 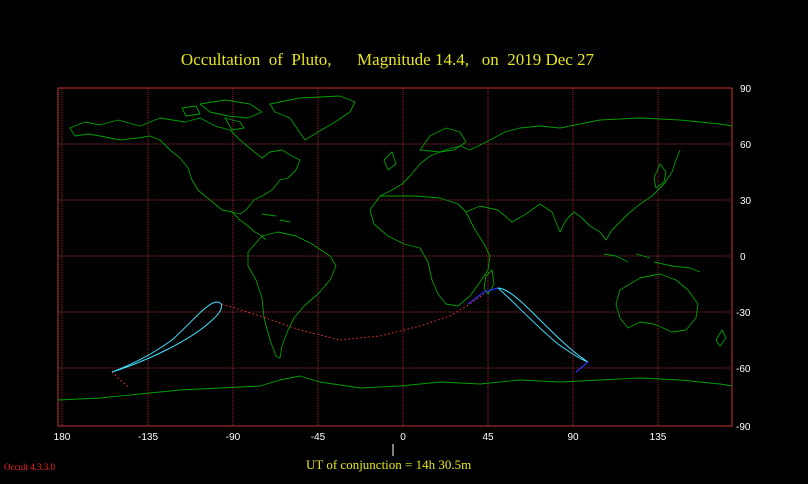 What do you see at coordinates (389, 464) in the screenshot?
I see `conjunction-time: UT of conjunction = 14h 30.5m` at bounding box center [389, 464].